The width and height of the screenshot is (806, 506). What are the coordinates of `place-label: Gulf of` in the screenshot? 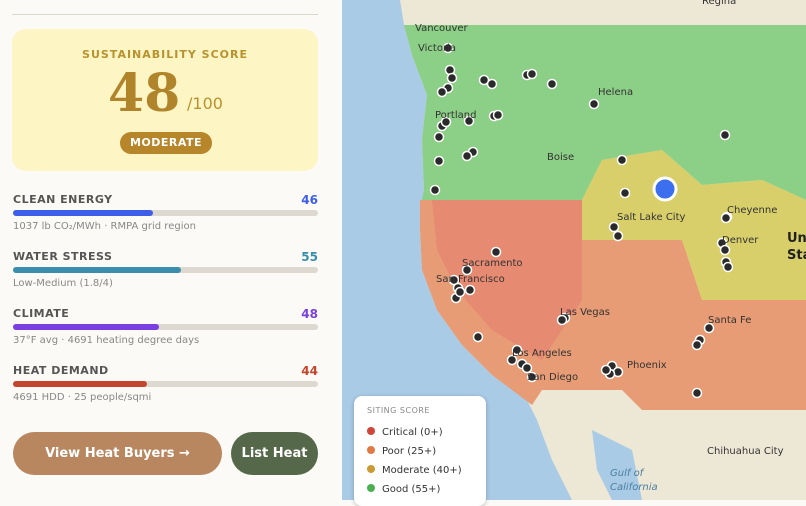 It's located at (627, 473).